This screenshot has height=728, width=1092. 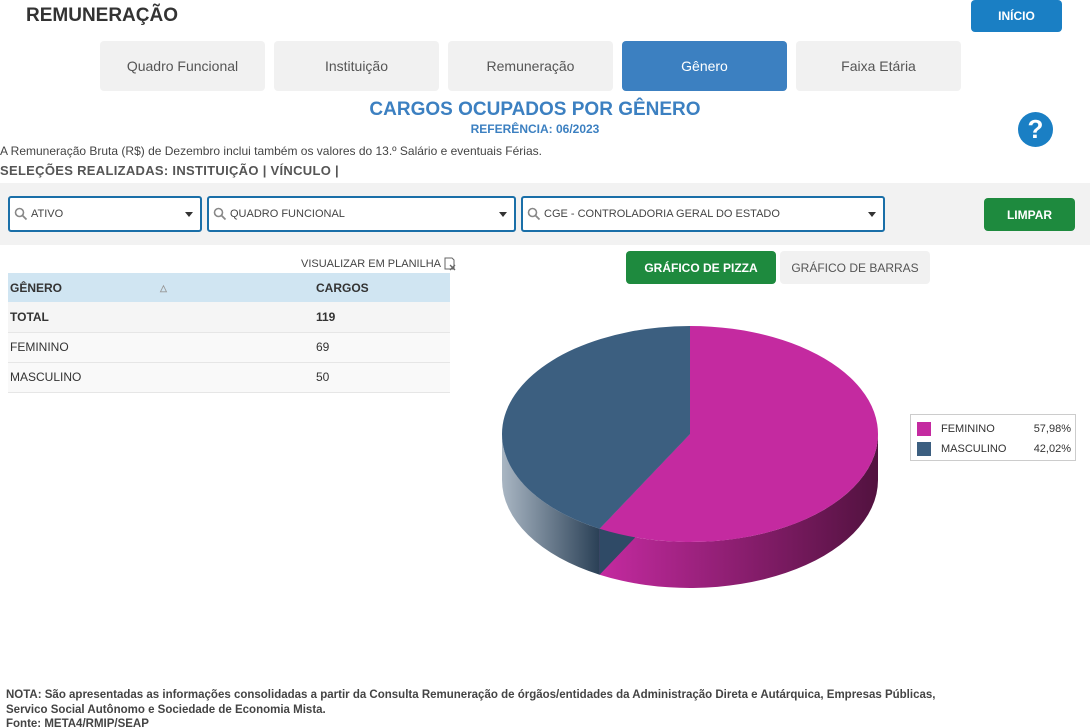 What do you see at coordinates (153, 287) in the screenshot?
I see `column-header-genero: GÊNERO △` at bounding box center [153, 287].